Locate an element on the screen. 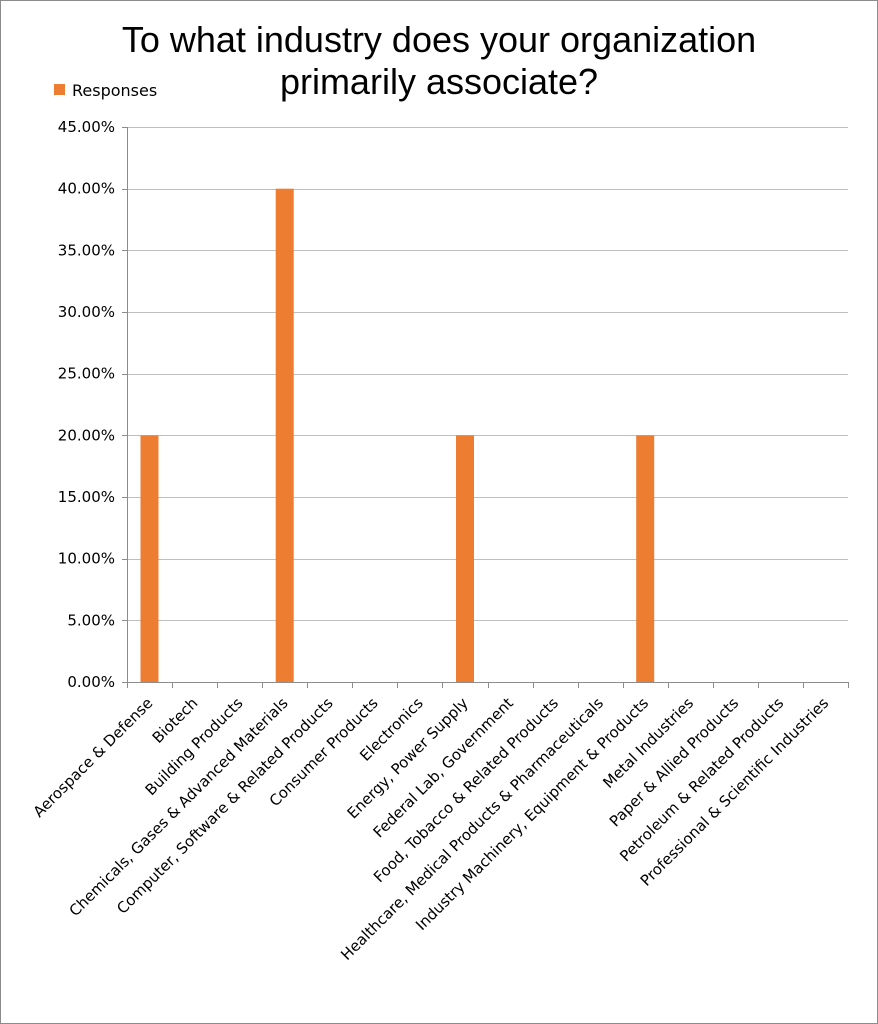 This screenshot has width=878, height=1024. legend-label-responses: Responses is located at coordinates (114, 90).